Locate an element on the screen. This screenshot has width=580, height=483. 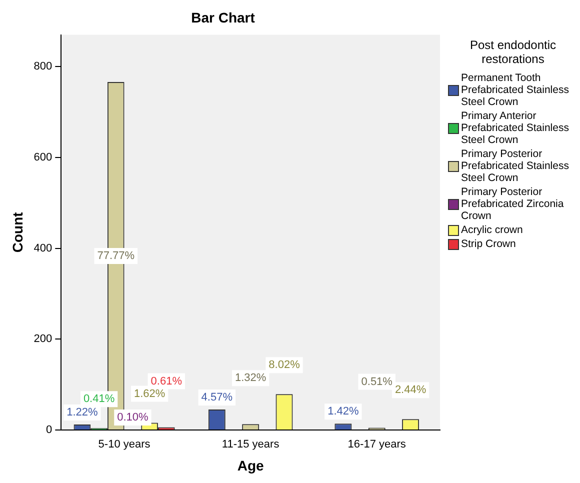
x-tick-label: 5-10 years is located at coordinates (124, 444).